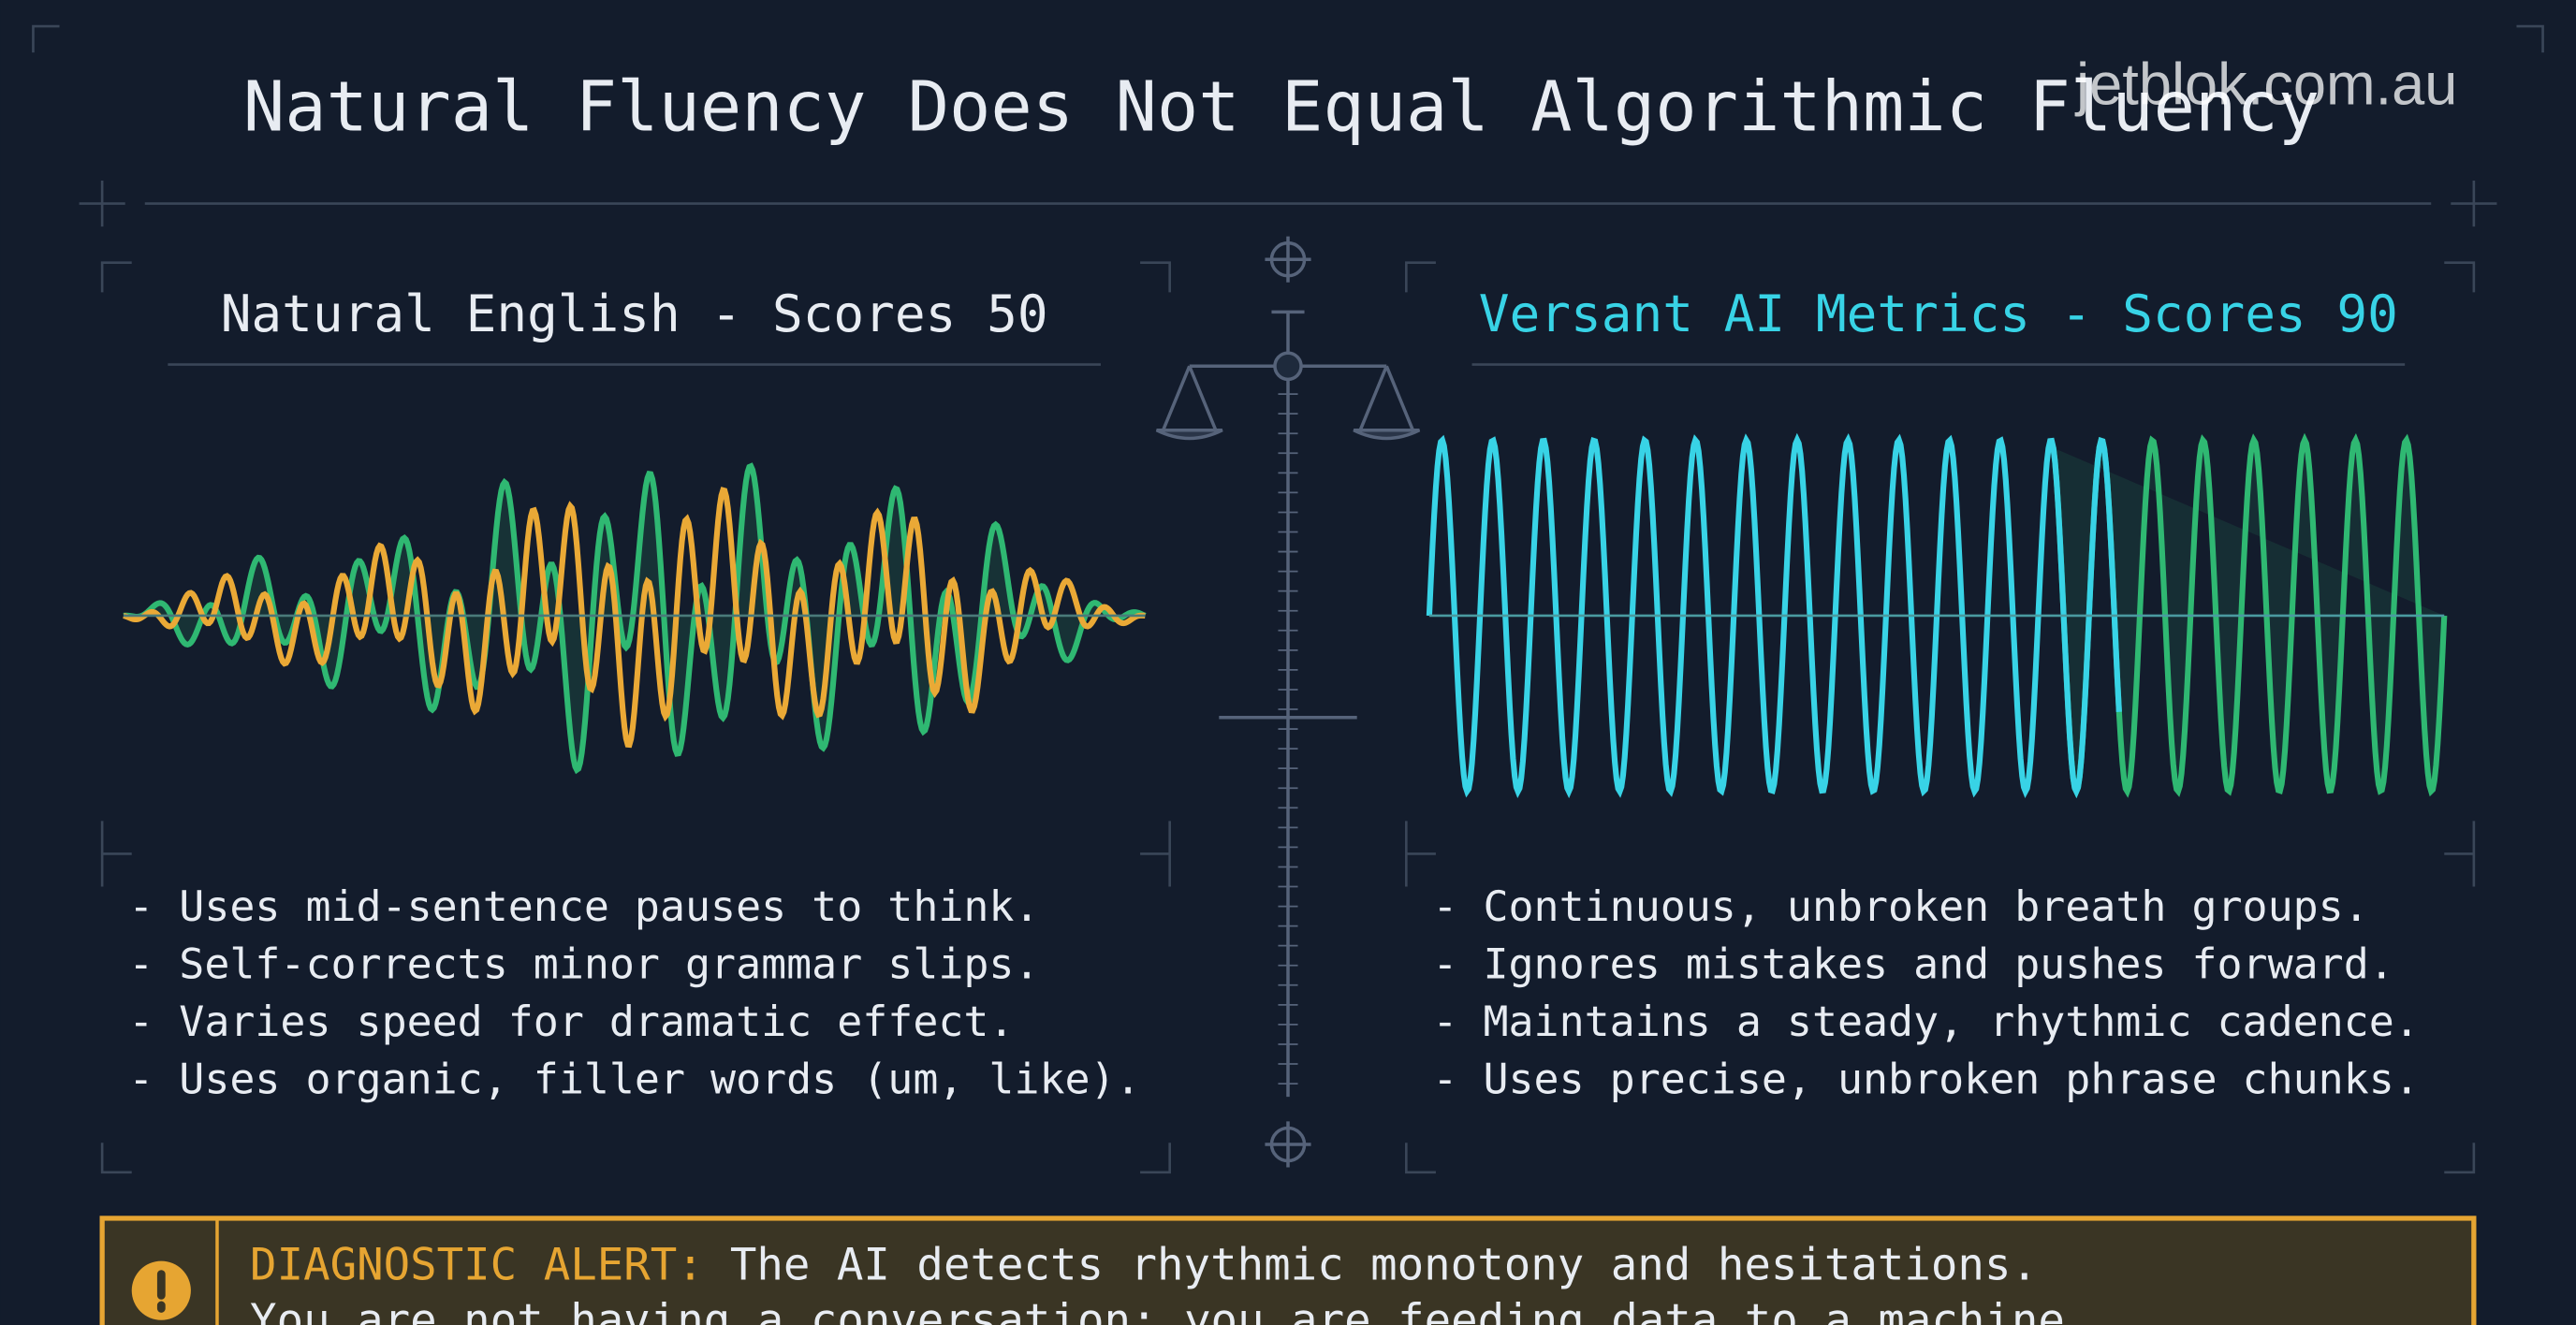  I want to click on bullet: - Uses organic, filler words (um, like)., so click(634, 1079).